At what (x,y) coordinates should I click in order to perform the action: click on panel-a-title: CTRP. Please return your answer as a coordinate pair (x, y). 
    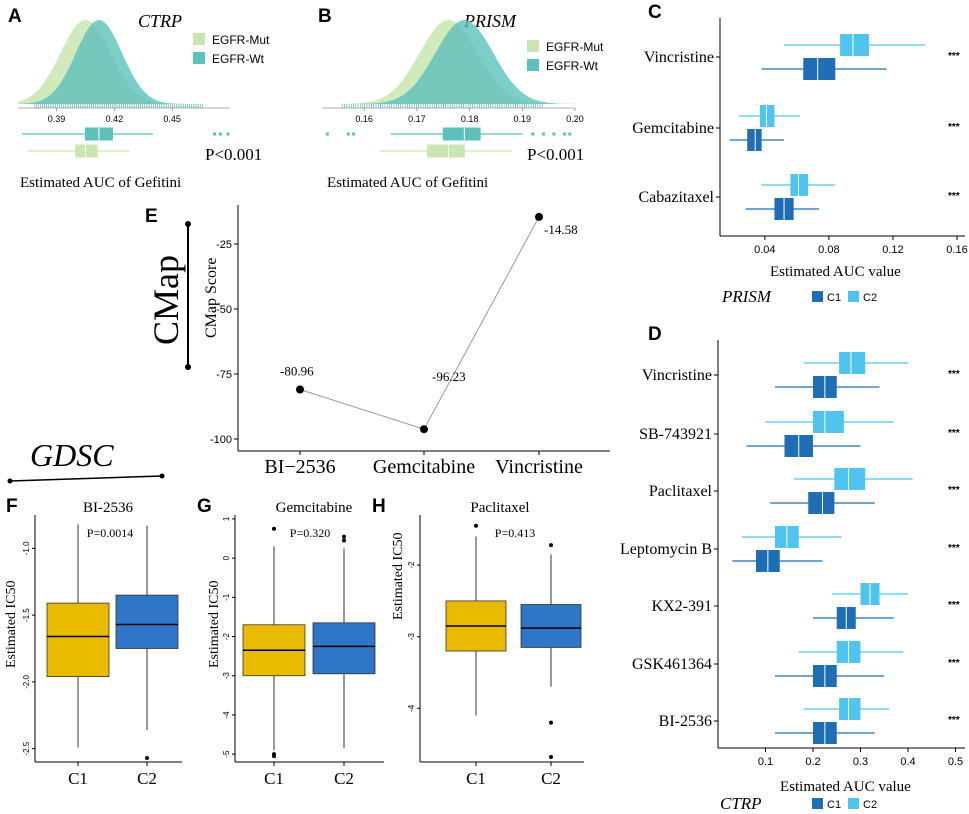
    Looking at the image, I should click on (160, 21).